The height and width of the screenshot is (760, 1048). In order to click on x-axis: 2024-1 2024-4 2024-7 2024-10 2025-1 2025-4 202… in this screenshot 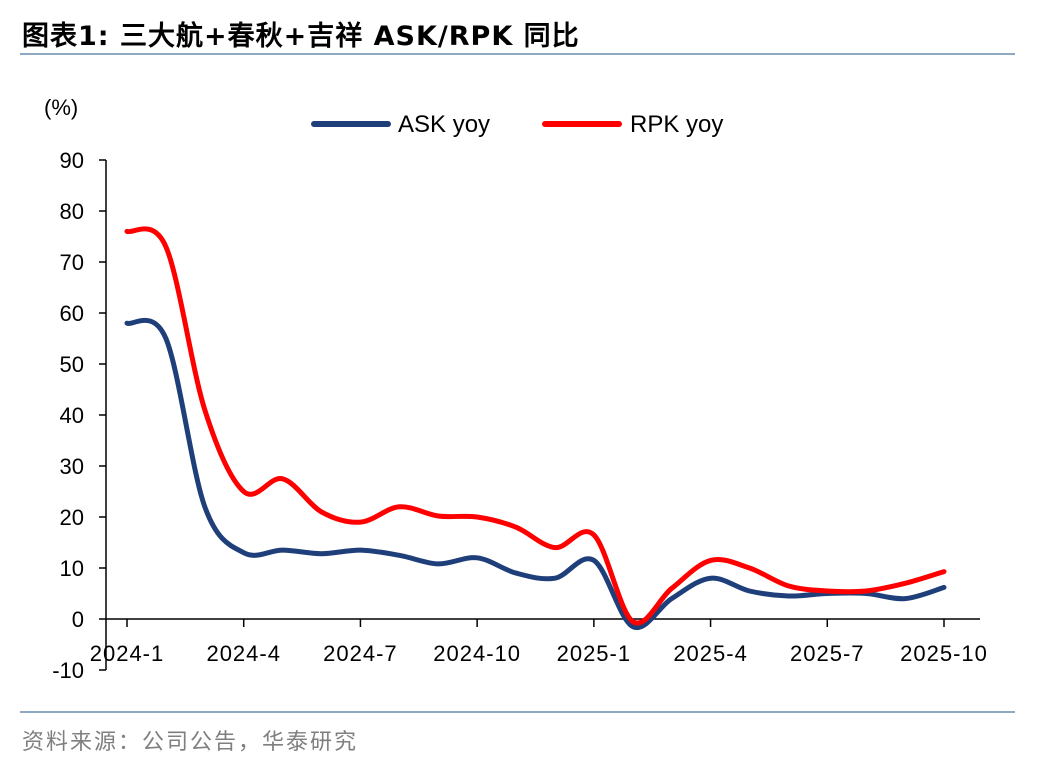, I will do `click(539, 642)`.